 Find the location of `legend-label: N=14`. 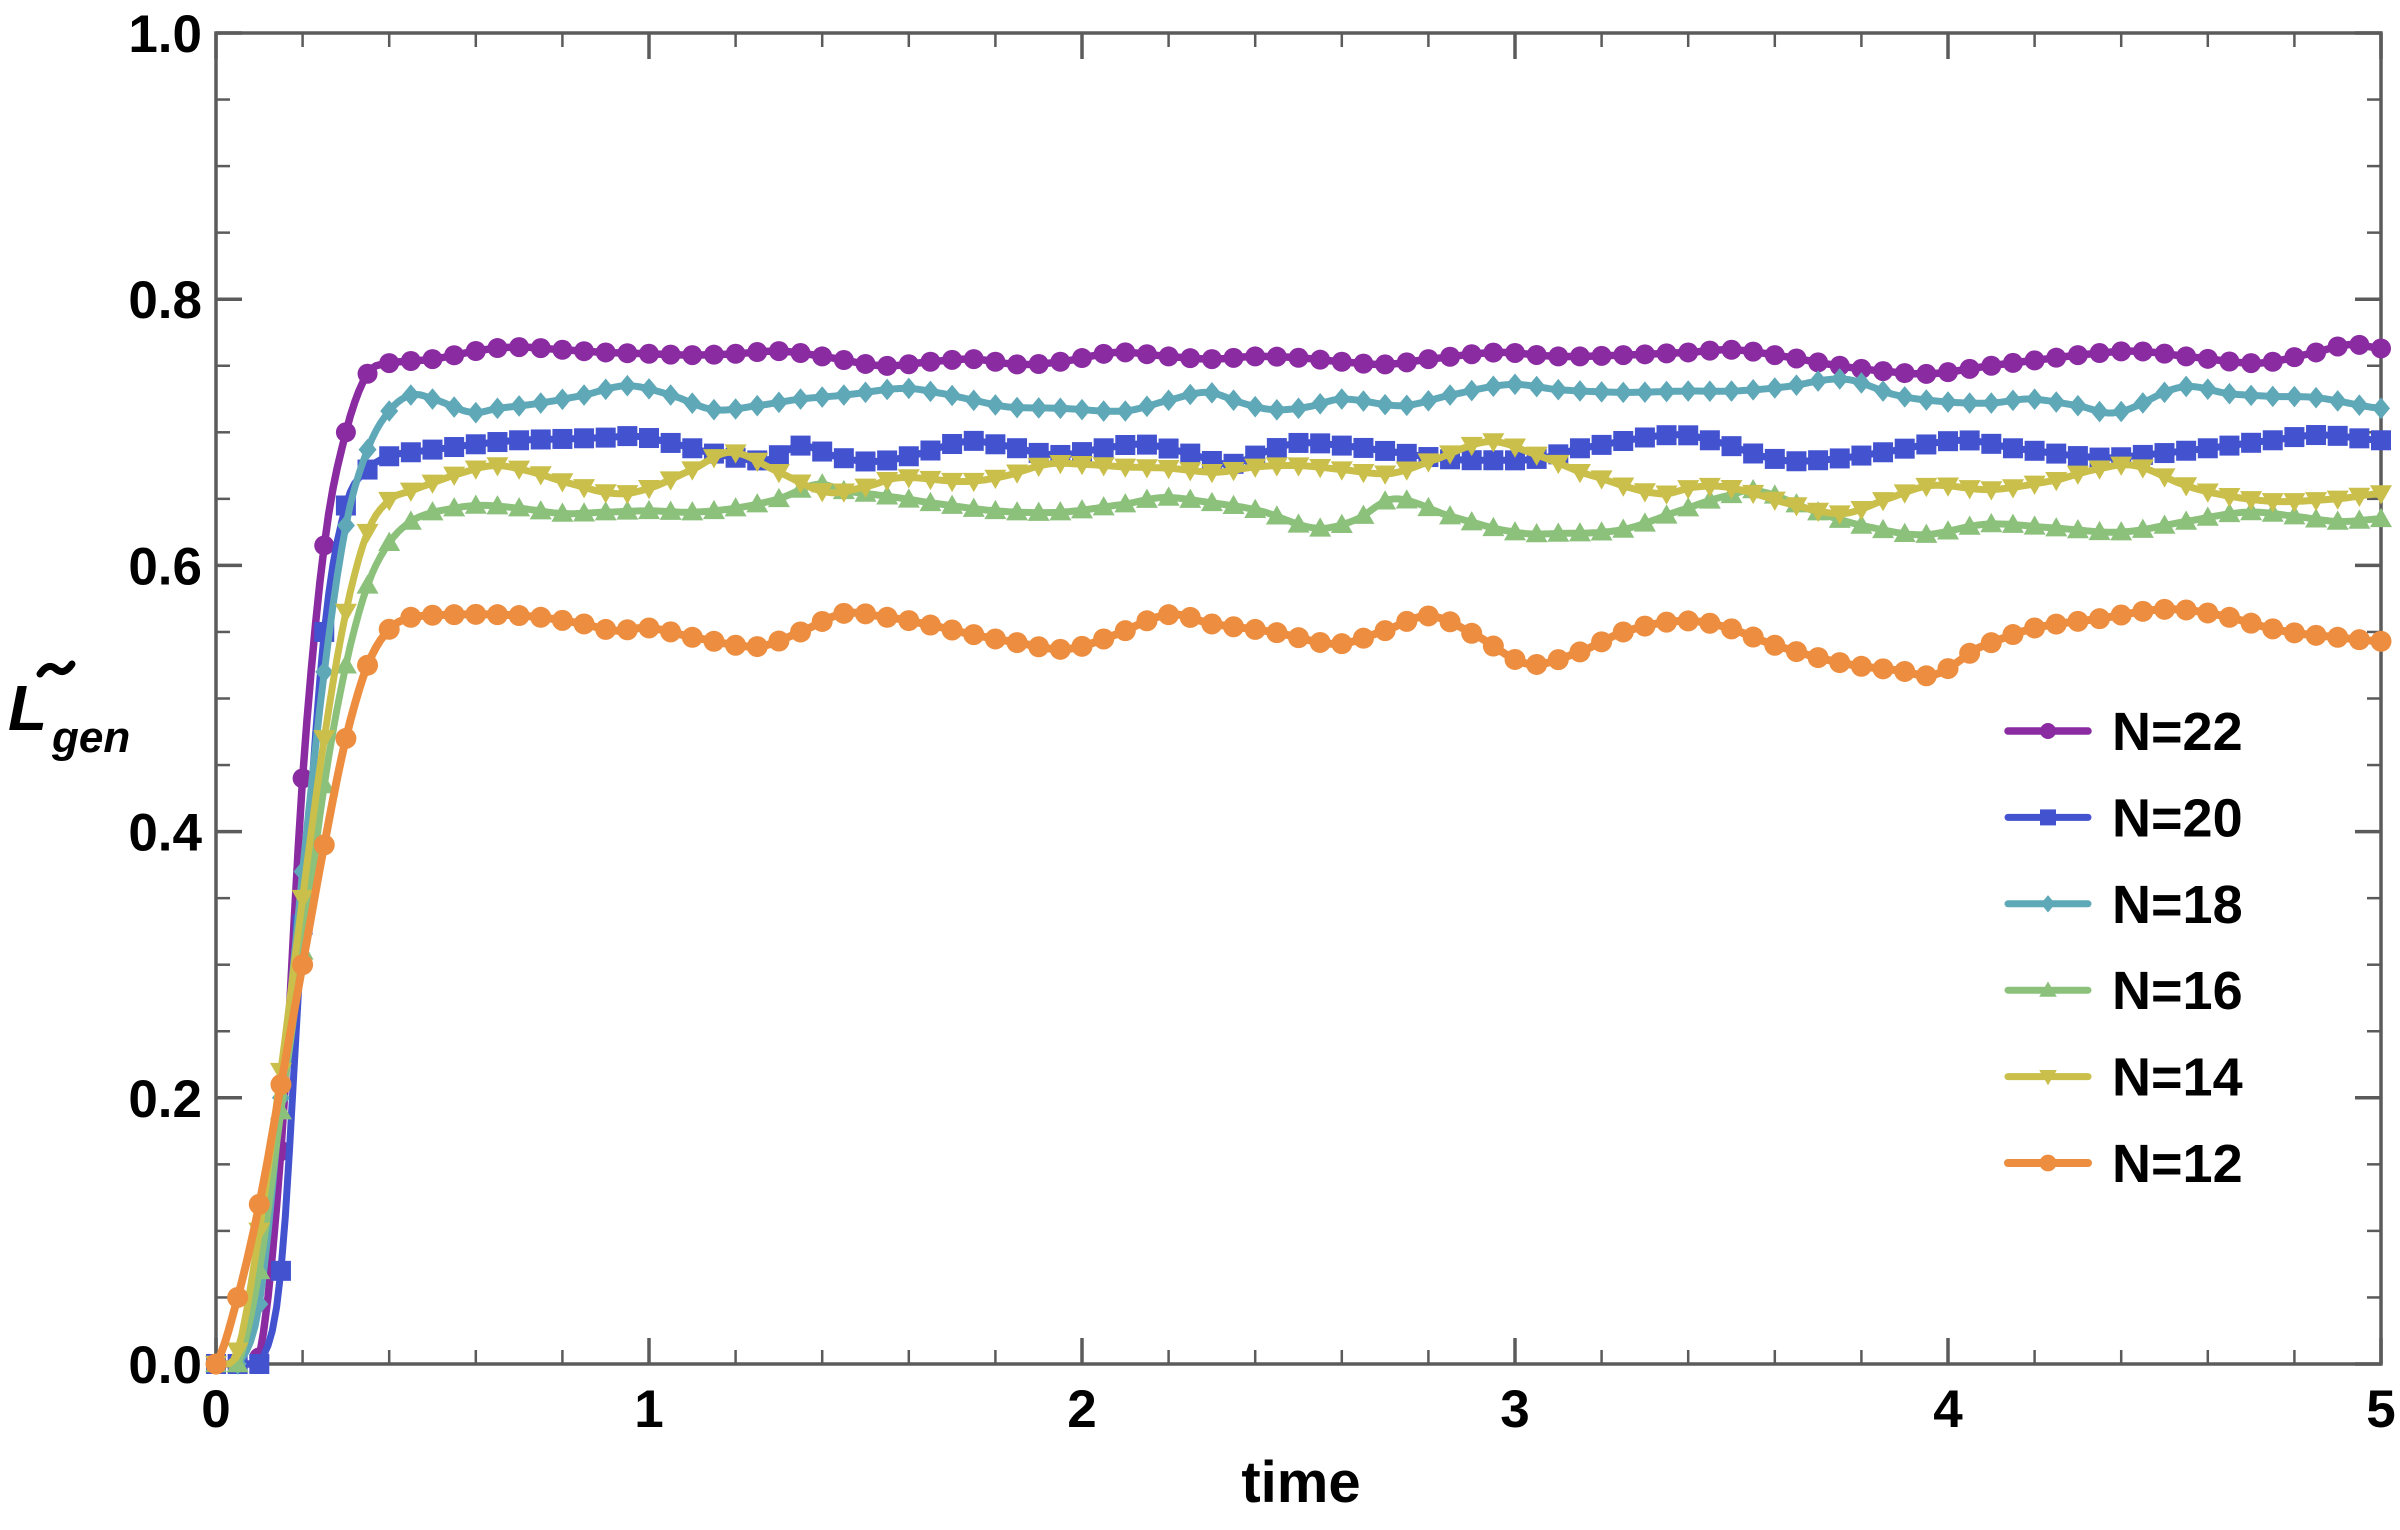

legend-label: N=14 is located at coordinates (2177, 1078).